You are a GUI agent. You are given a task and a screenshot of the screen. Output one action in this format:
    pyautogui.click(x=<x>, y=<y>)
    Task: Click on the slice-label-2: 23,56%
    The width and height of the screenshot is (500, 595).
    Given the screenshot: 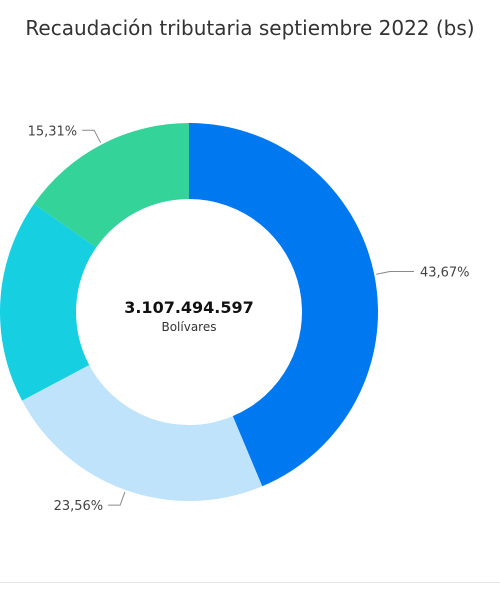 What is the action you would take?
    pyautogui.click(x=79, y=506)
    